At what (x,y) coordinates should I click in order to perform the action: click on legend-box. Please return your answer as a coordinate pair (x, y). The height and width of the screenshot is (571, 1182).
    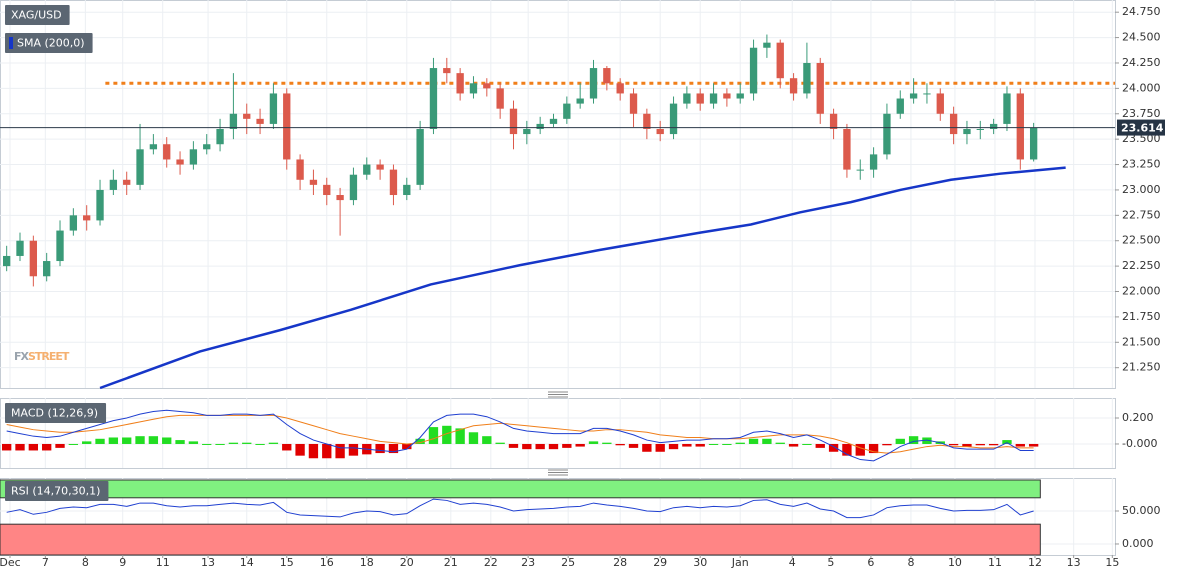
    Looking at the image, I should click on (57, 491).